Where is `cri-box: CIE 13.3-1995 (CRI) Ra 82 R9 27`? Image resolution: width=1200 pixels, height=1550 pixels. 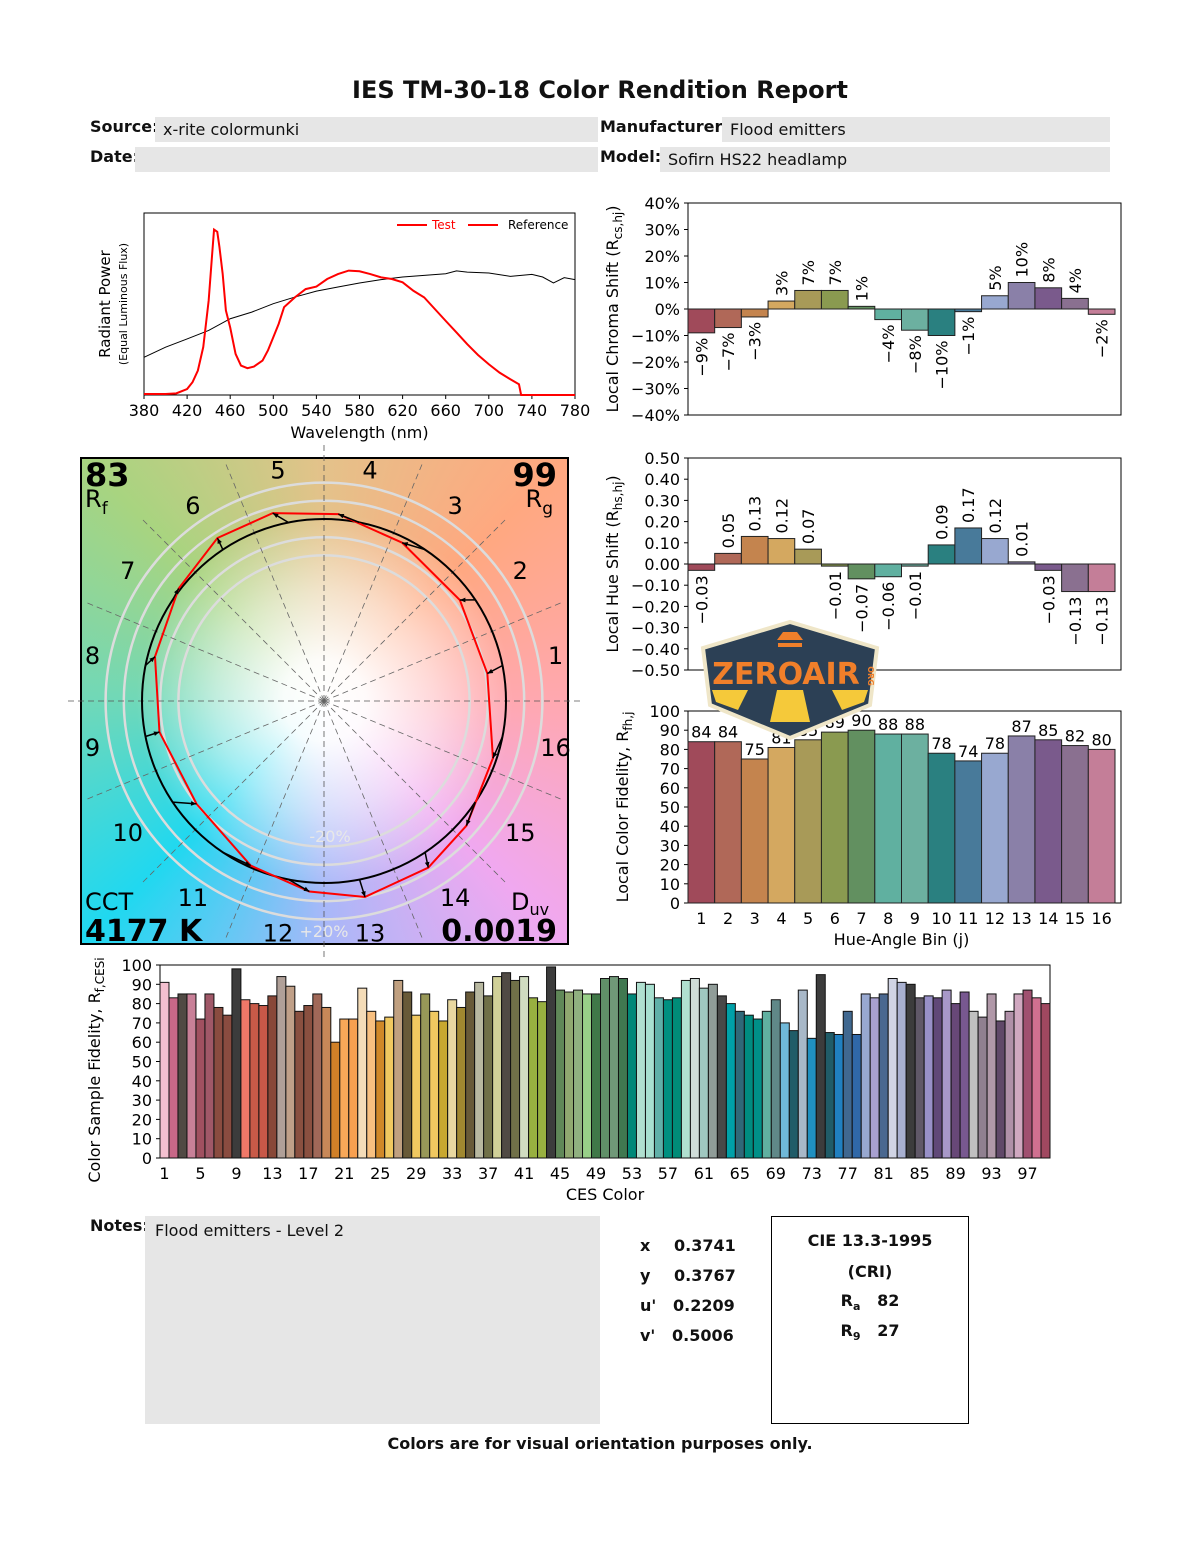
cri-box: CIE 13.3-1995 (CRI) Ra 82 R9 27 is located at coordinates (870, 1320).